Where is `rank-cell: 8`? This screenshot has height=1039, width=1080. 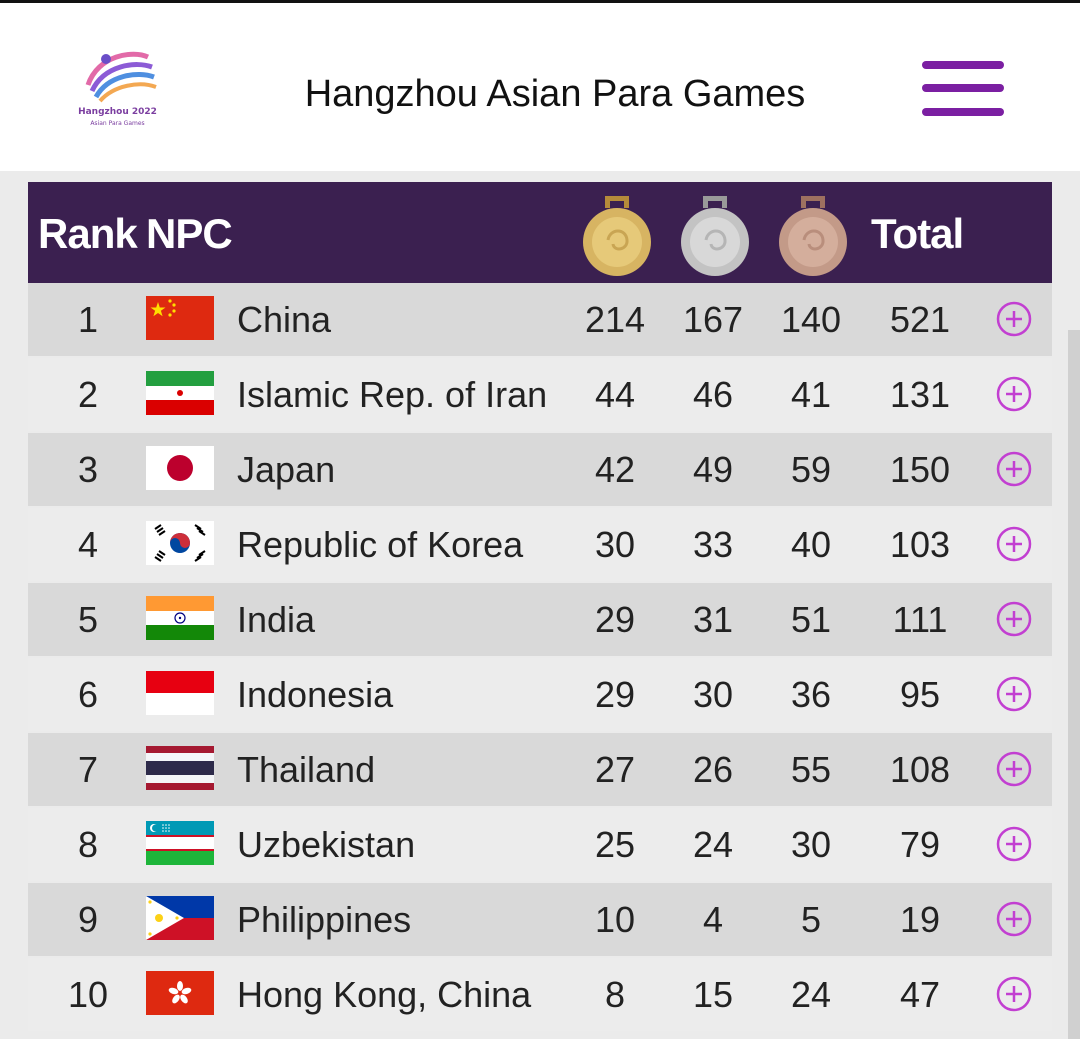 rank-cell: 8 is located at coordinates (88, 844).